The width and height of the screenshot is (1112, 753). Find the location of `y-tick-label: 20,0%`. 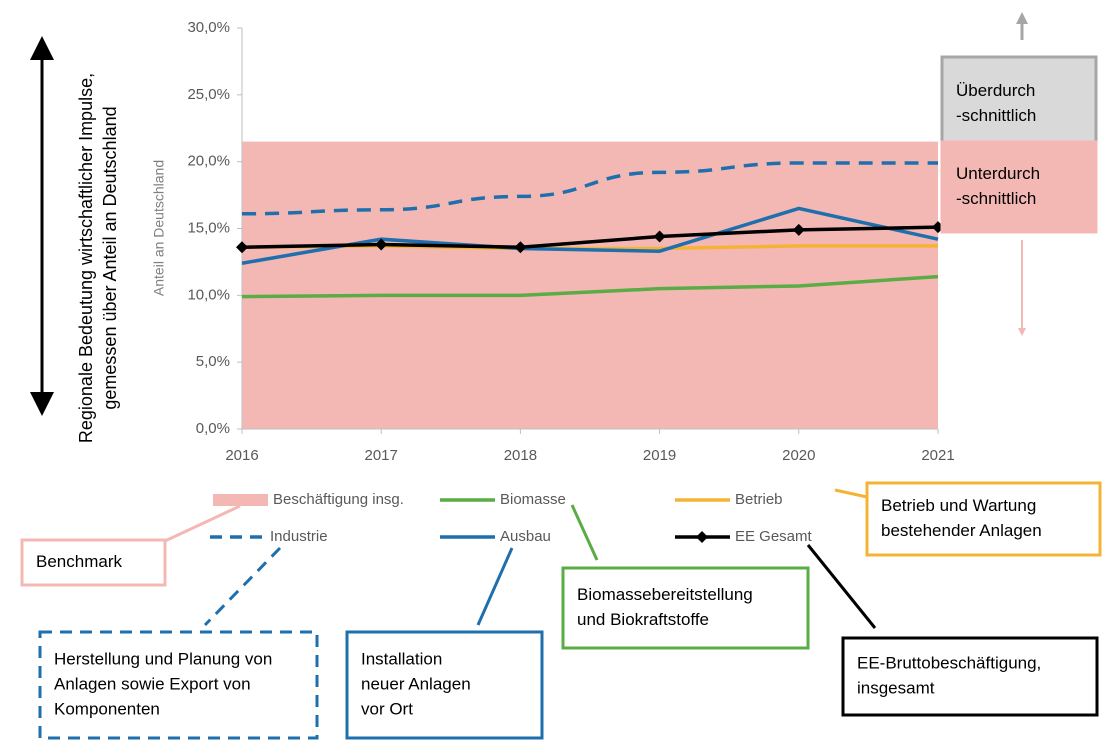

y-tick-label: 20,0% is located at coordinates (208, 161).